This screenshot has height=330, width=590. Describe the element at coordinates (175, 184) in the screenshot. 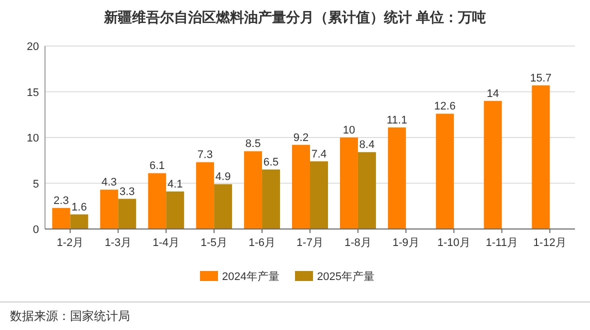

I see `data-label: 4.1` at that location.